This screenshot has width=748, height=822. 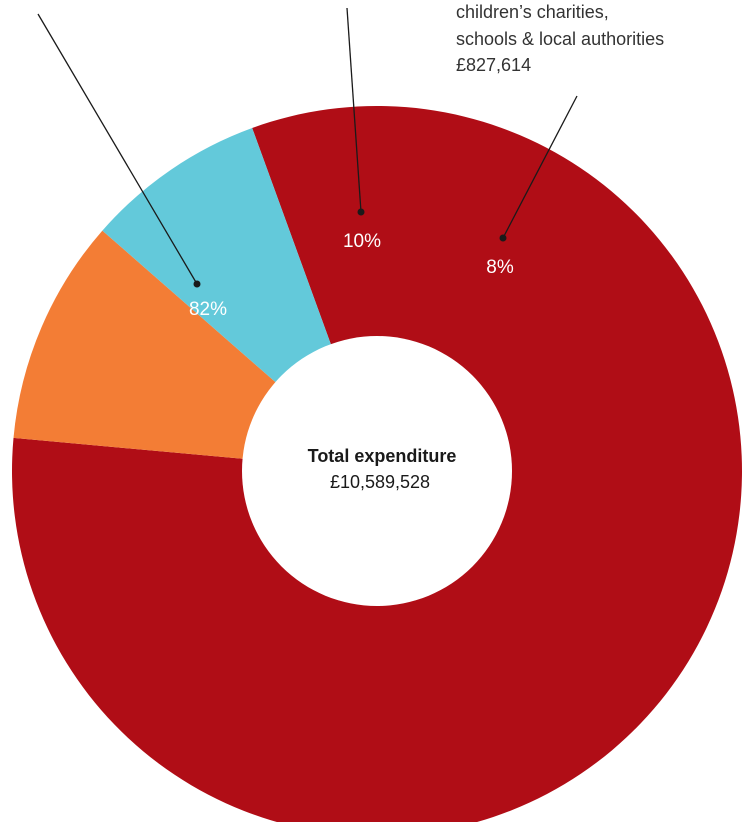 I want to click on annotation-line-3: £827,614, so click(x=493, y=65).